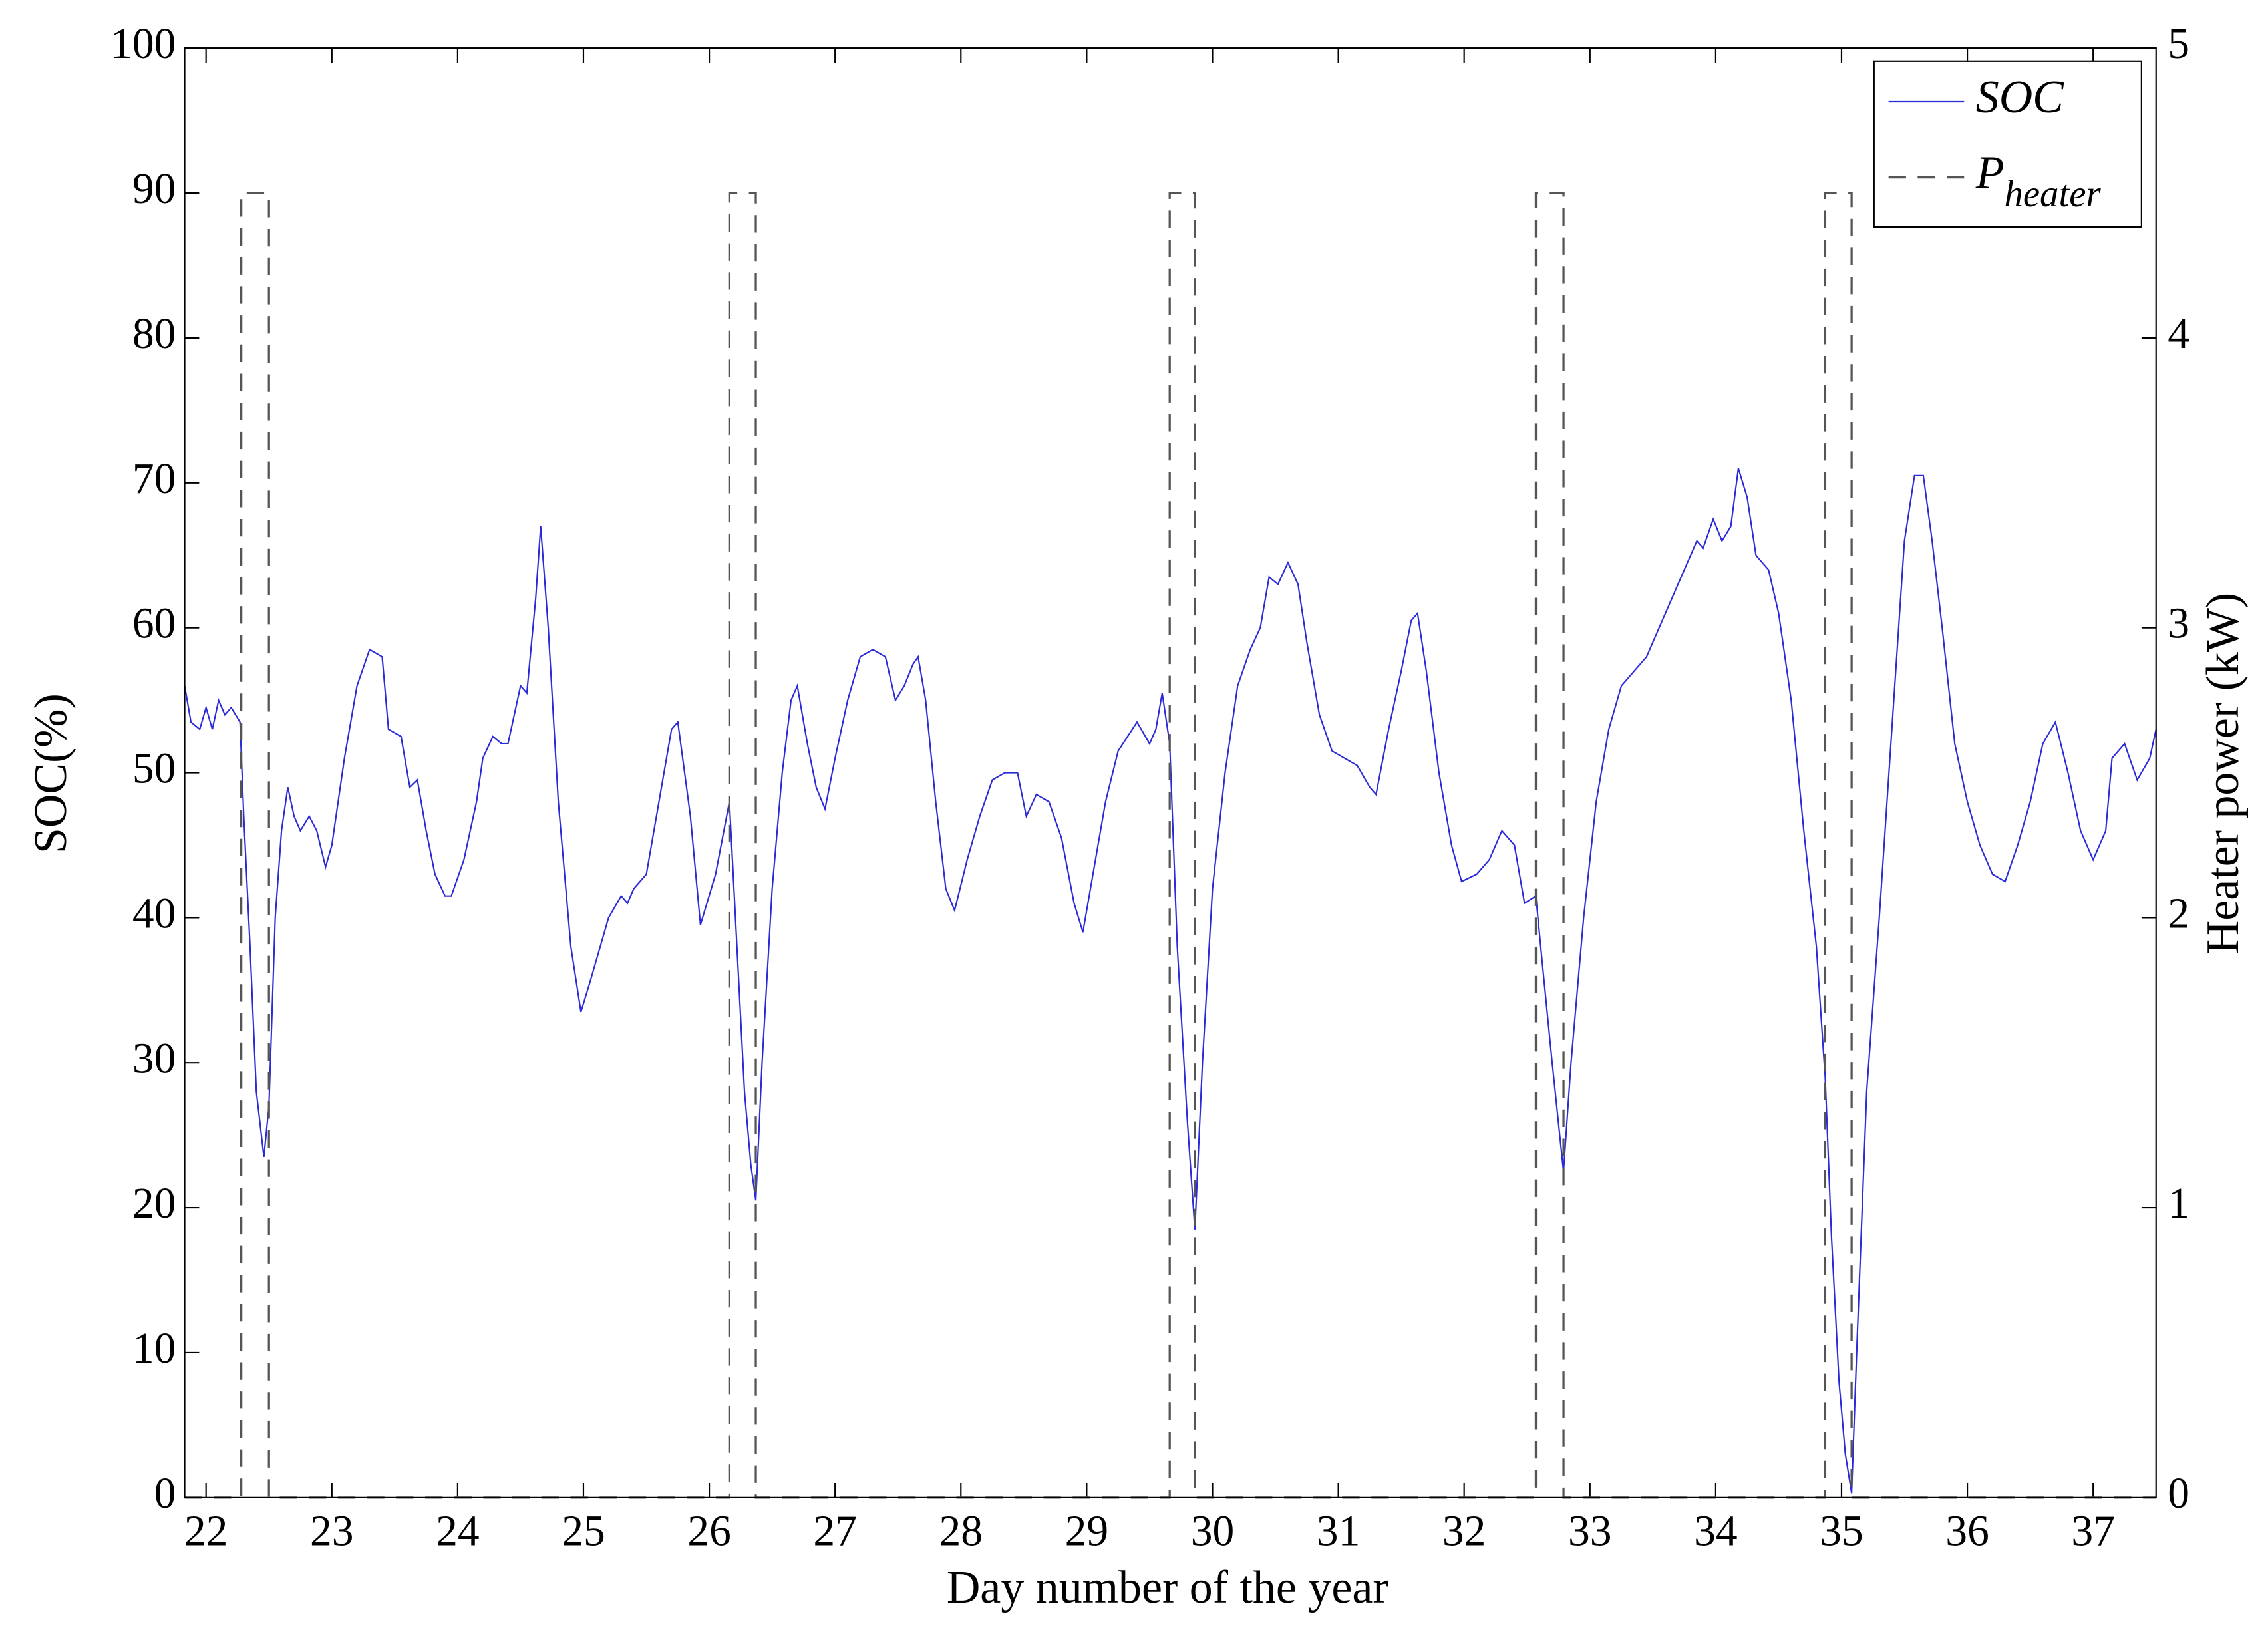  Describe the element at coordinates (1990, 173) in the screenshot. I see `legend-label-main: P` at that location.